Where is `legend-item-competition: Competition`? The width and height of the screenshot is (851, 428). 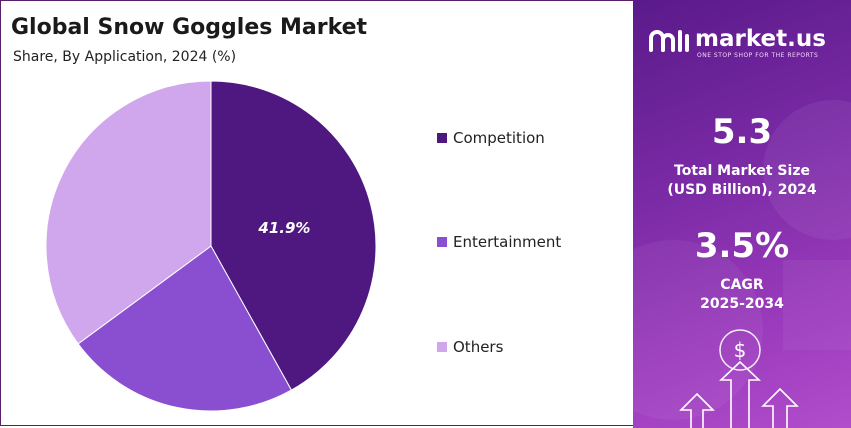
legend-item-competition: Competition is located at coordinates (491, 138).